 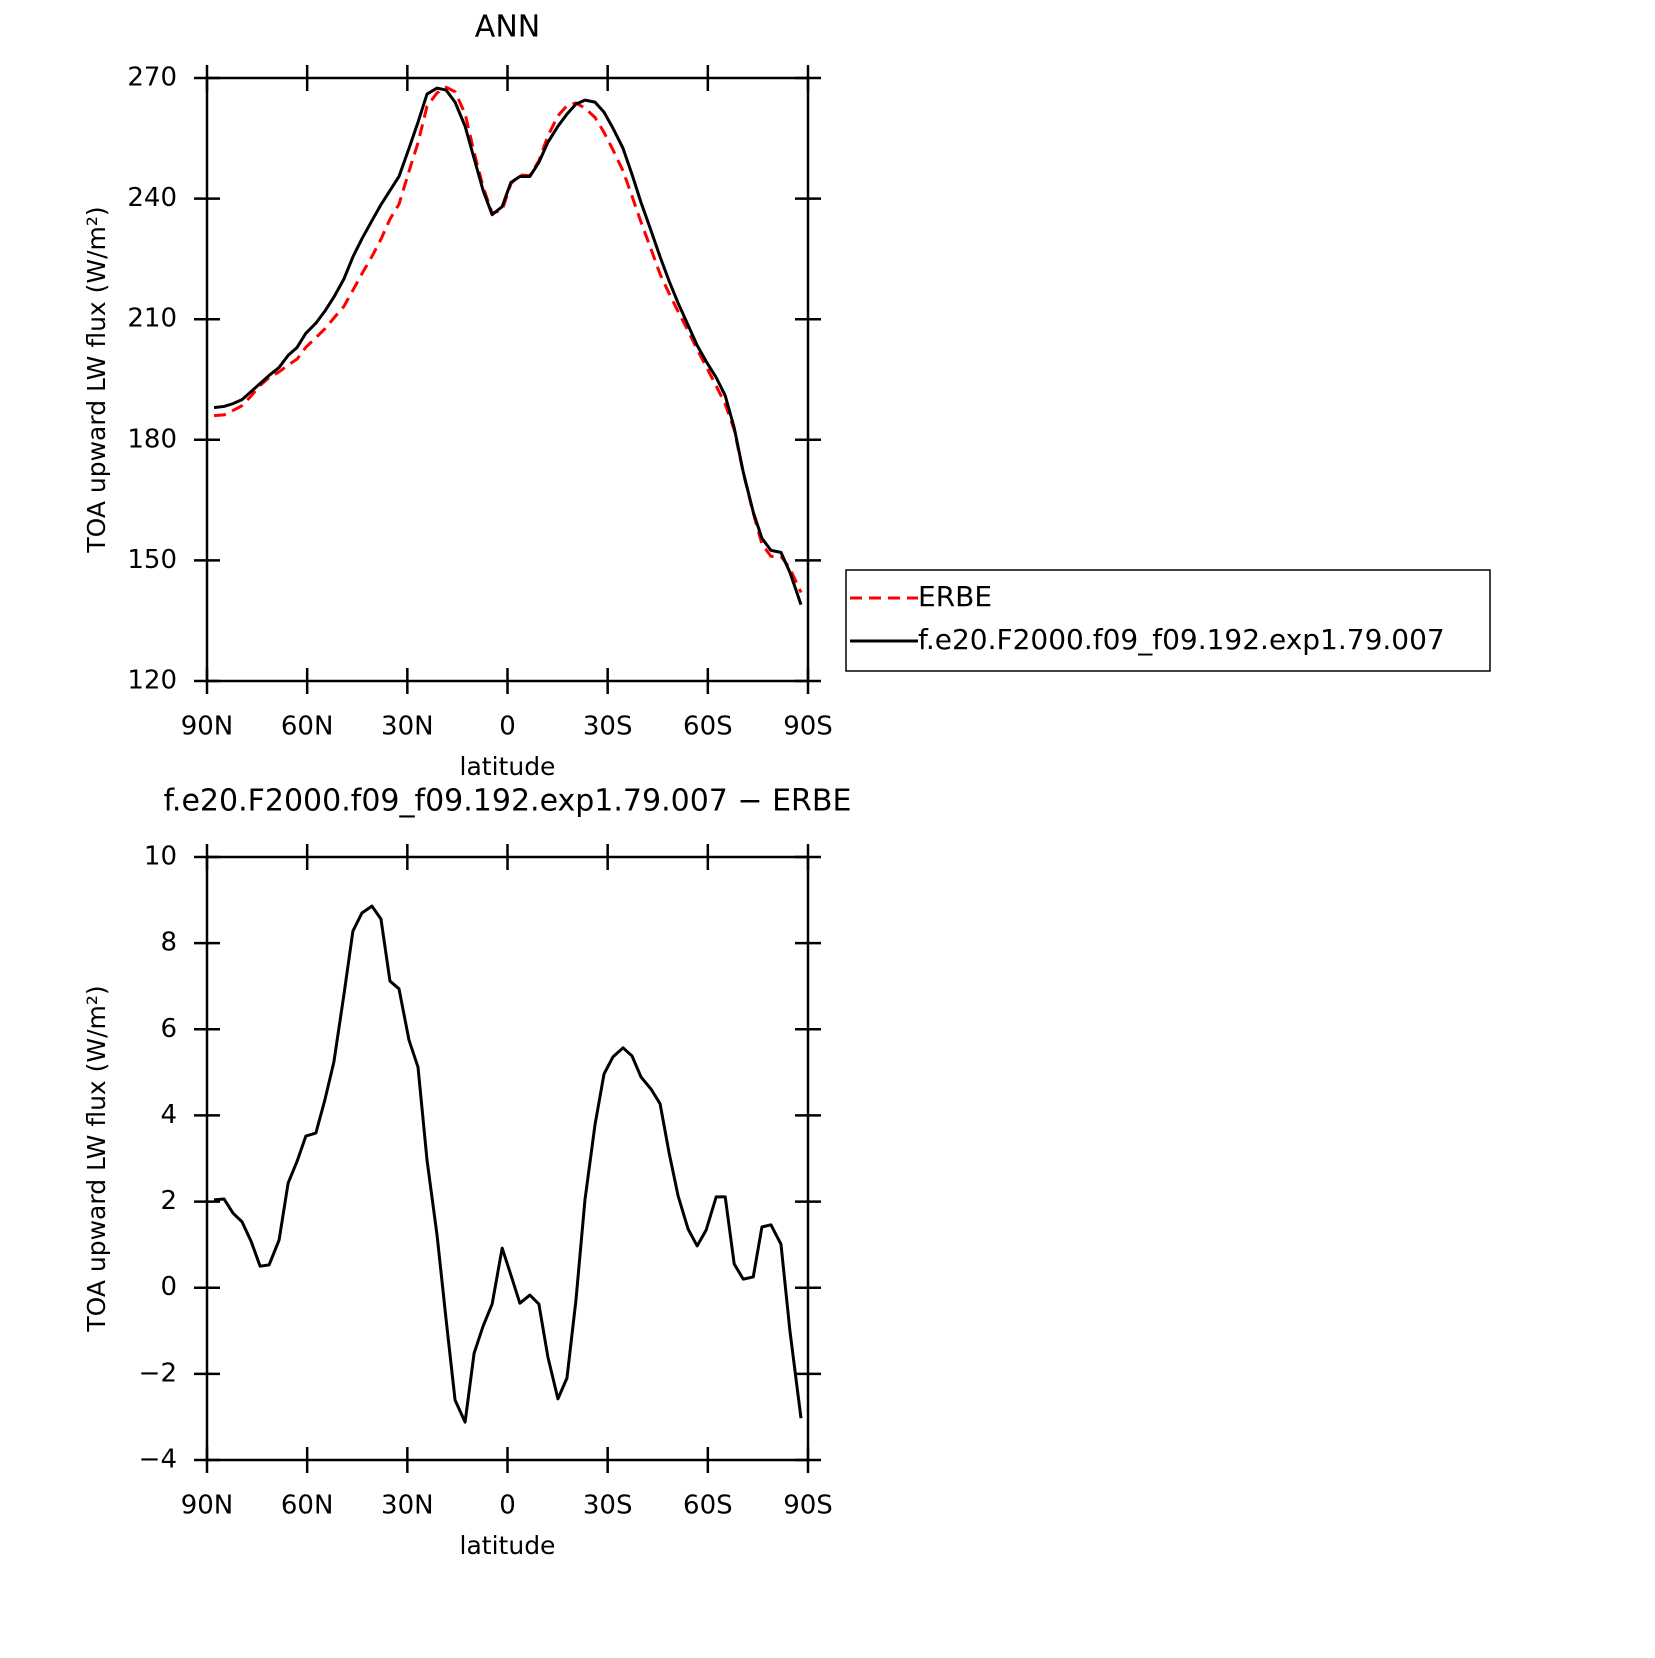 What do you see at coordinates (168, 1287) in the screenshot?
I see `y-tick-label: 0` at bounding box center [168, 1287].